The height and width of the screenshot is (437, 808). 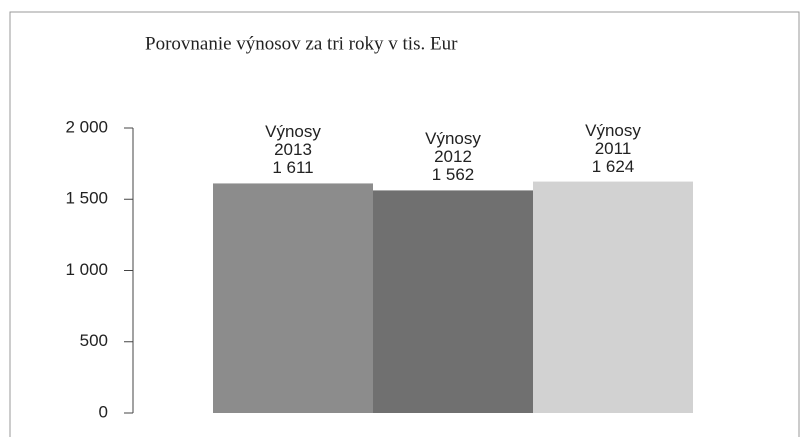 What do you see at coordinates (453, 148) in the screenshot?
I see `category-label: Výnosy 2012` at bounding box center [453, 148].